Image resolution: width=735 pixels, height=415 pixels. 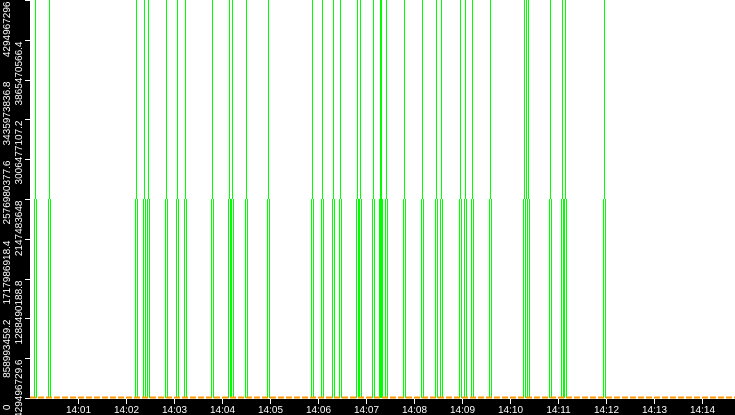 I want to click on y-tick-label: 3865470566.4, so click(x=19, y=73).